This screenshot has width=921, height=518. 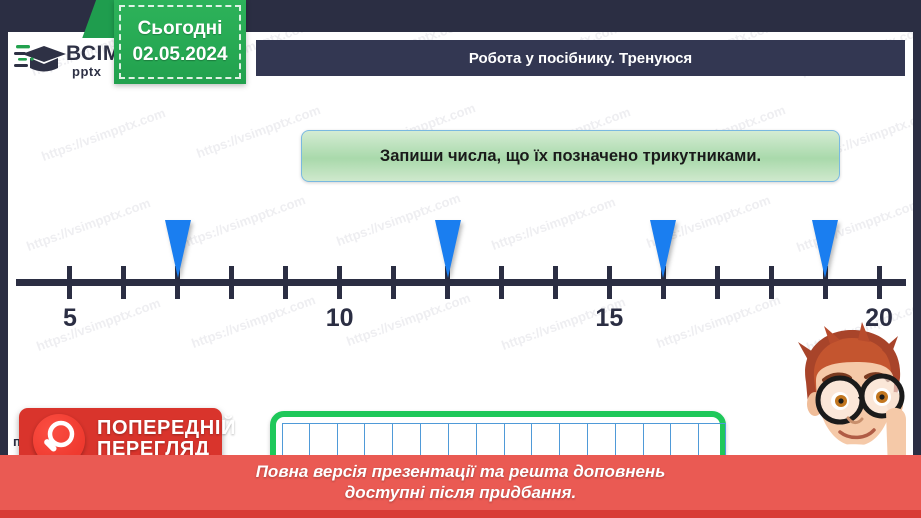 I want to click on axis-tick-label: 20, so click(x=879, y=318).